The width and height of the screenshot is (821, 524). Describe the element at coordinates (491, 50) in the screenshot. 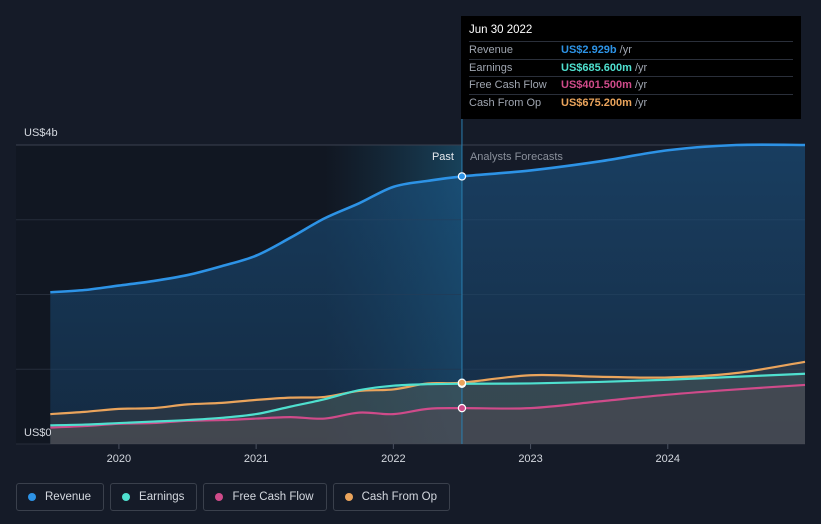

I see `tooltip-label: Revenue` at that location.